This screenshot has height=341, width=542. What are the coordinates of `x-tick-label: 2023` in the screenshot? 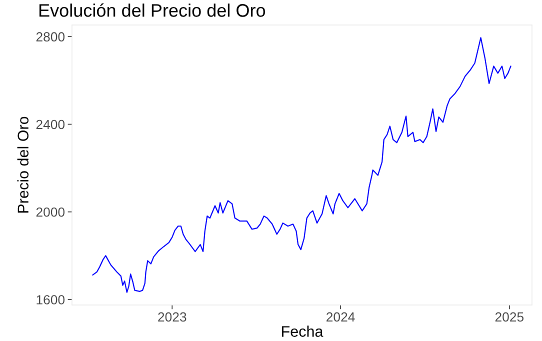 It's located at (172, 317).